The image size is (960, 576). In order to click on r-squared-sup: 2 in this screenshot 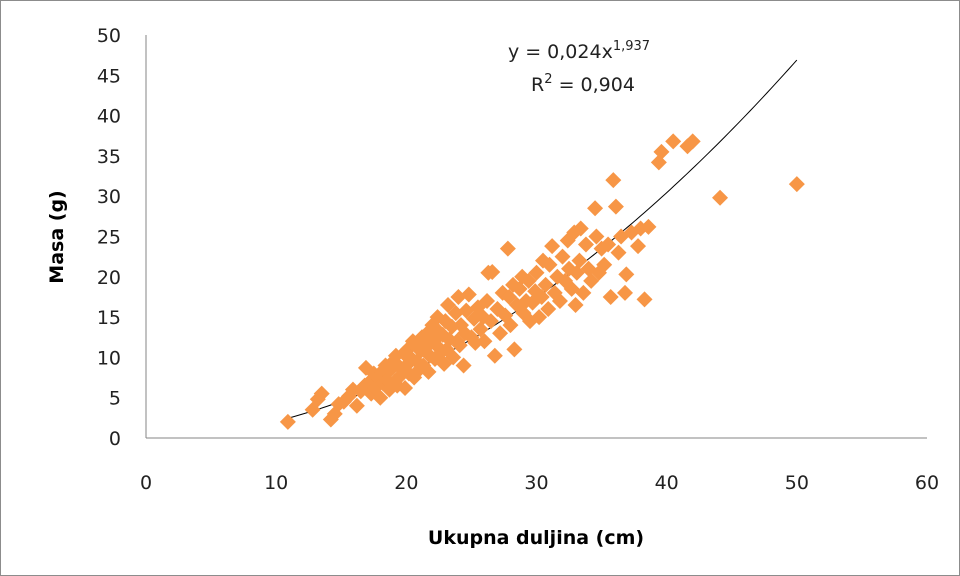, I will do `click(548, 79)`.